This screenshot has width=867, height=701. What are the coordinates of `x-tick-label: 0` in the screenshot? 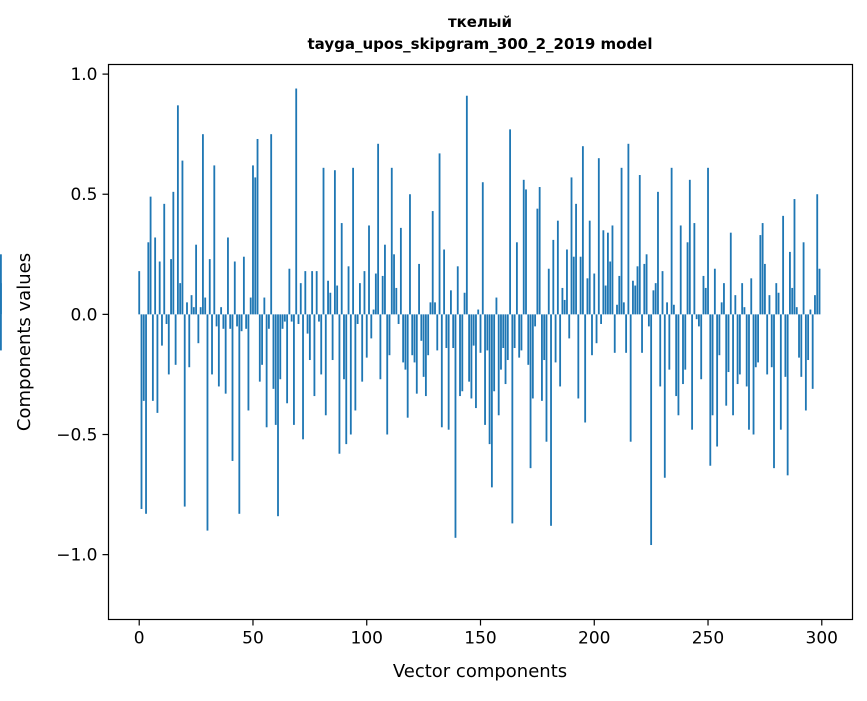 It's located at (139, 639).